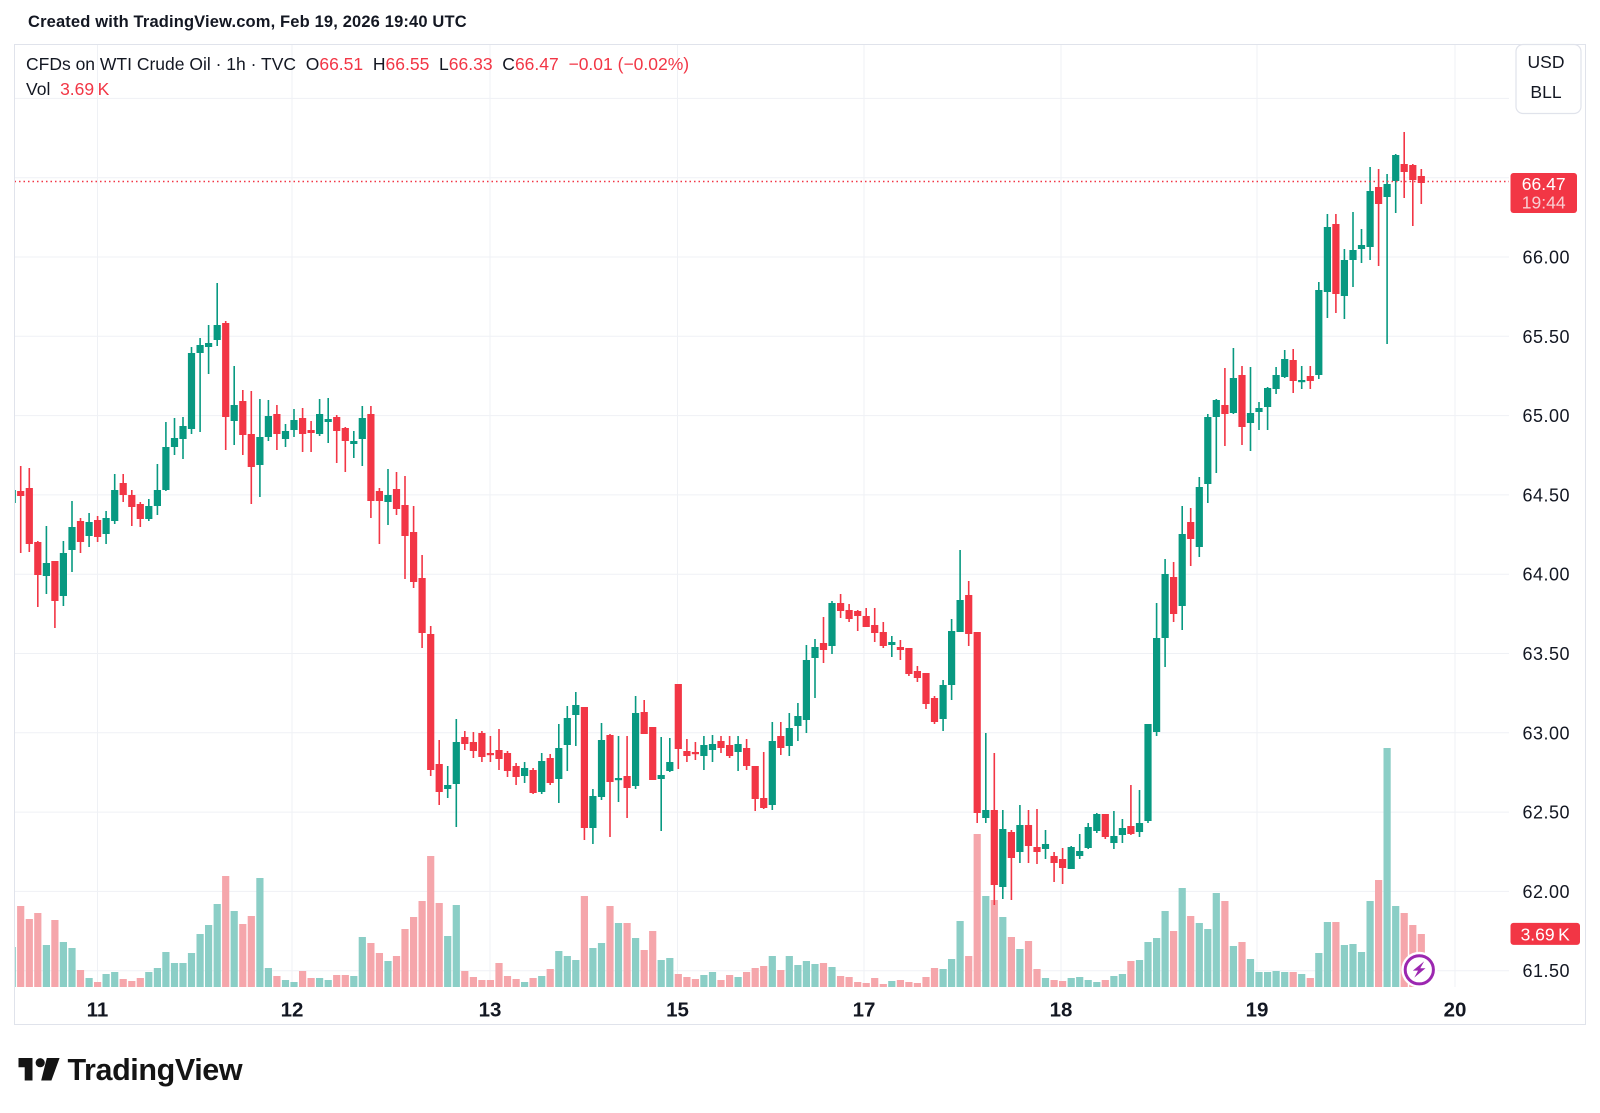  What do you see at coordinates (1546, 495) in the screenshot?
I see `svg-text: 64.50` at bounding box center [1546, 495].